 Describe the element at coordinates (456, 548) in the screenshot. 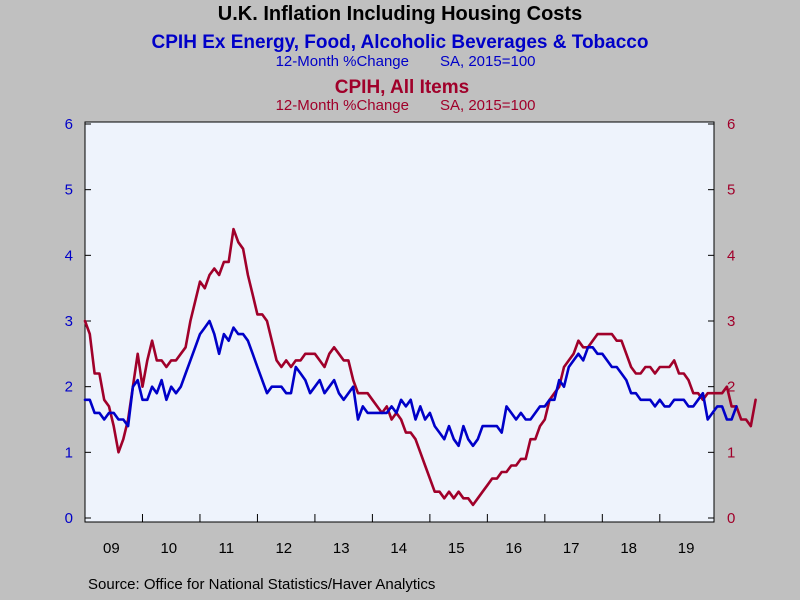

I see `x-tick-label: 15` at that location.